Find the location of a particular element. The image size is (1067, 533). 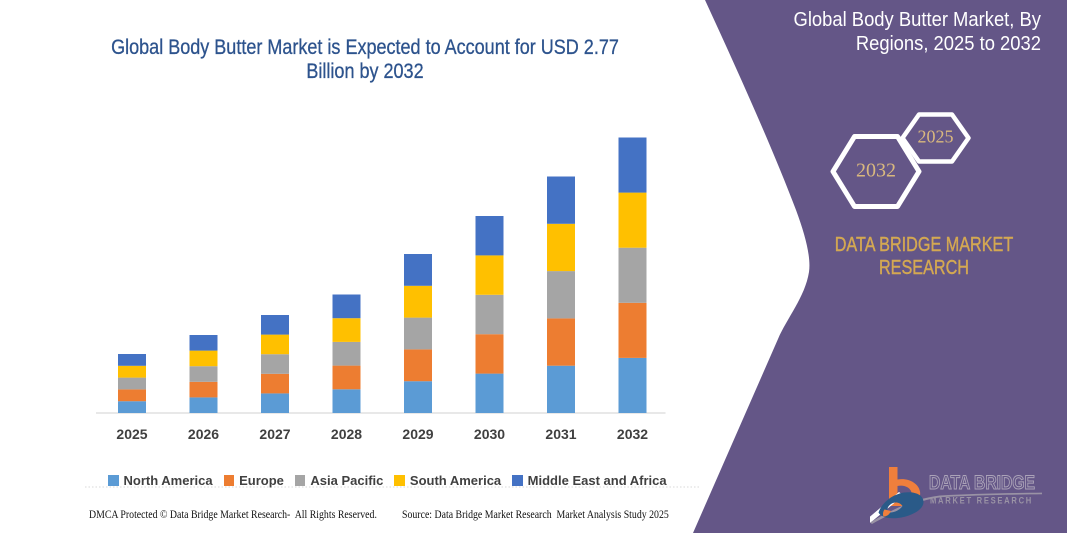

svg-text: DATA BRIDGE is located at coordinates (982, 483).